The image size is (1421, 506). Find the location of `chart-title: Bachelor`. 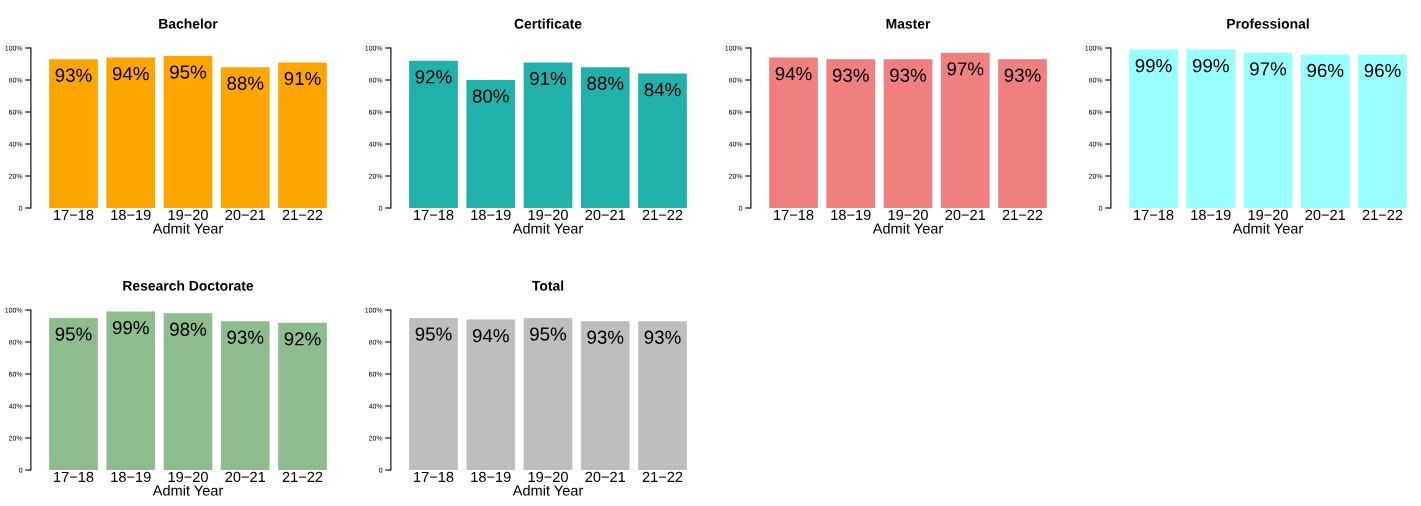

chart-title: Bachelor is located at coordinates (188, 23).